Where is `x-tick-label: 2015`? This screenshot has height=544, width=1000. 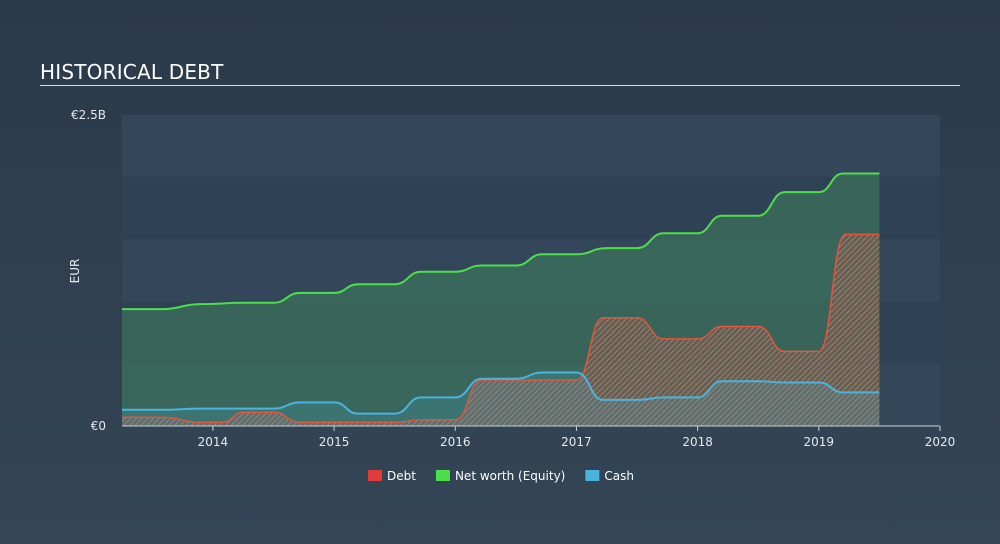 x-tick-label: 2015 is located at coordinates (334, 442).